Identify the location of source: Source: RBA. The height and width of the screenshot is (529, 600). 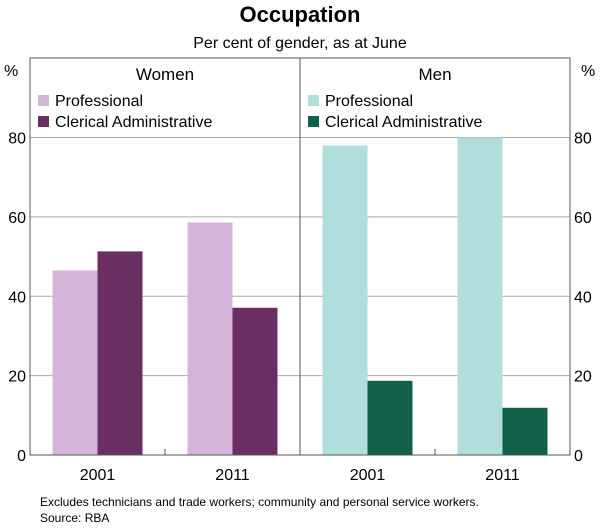
(74, 518).